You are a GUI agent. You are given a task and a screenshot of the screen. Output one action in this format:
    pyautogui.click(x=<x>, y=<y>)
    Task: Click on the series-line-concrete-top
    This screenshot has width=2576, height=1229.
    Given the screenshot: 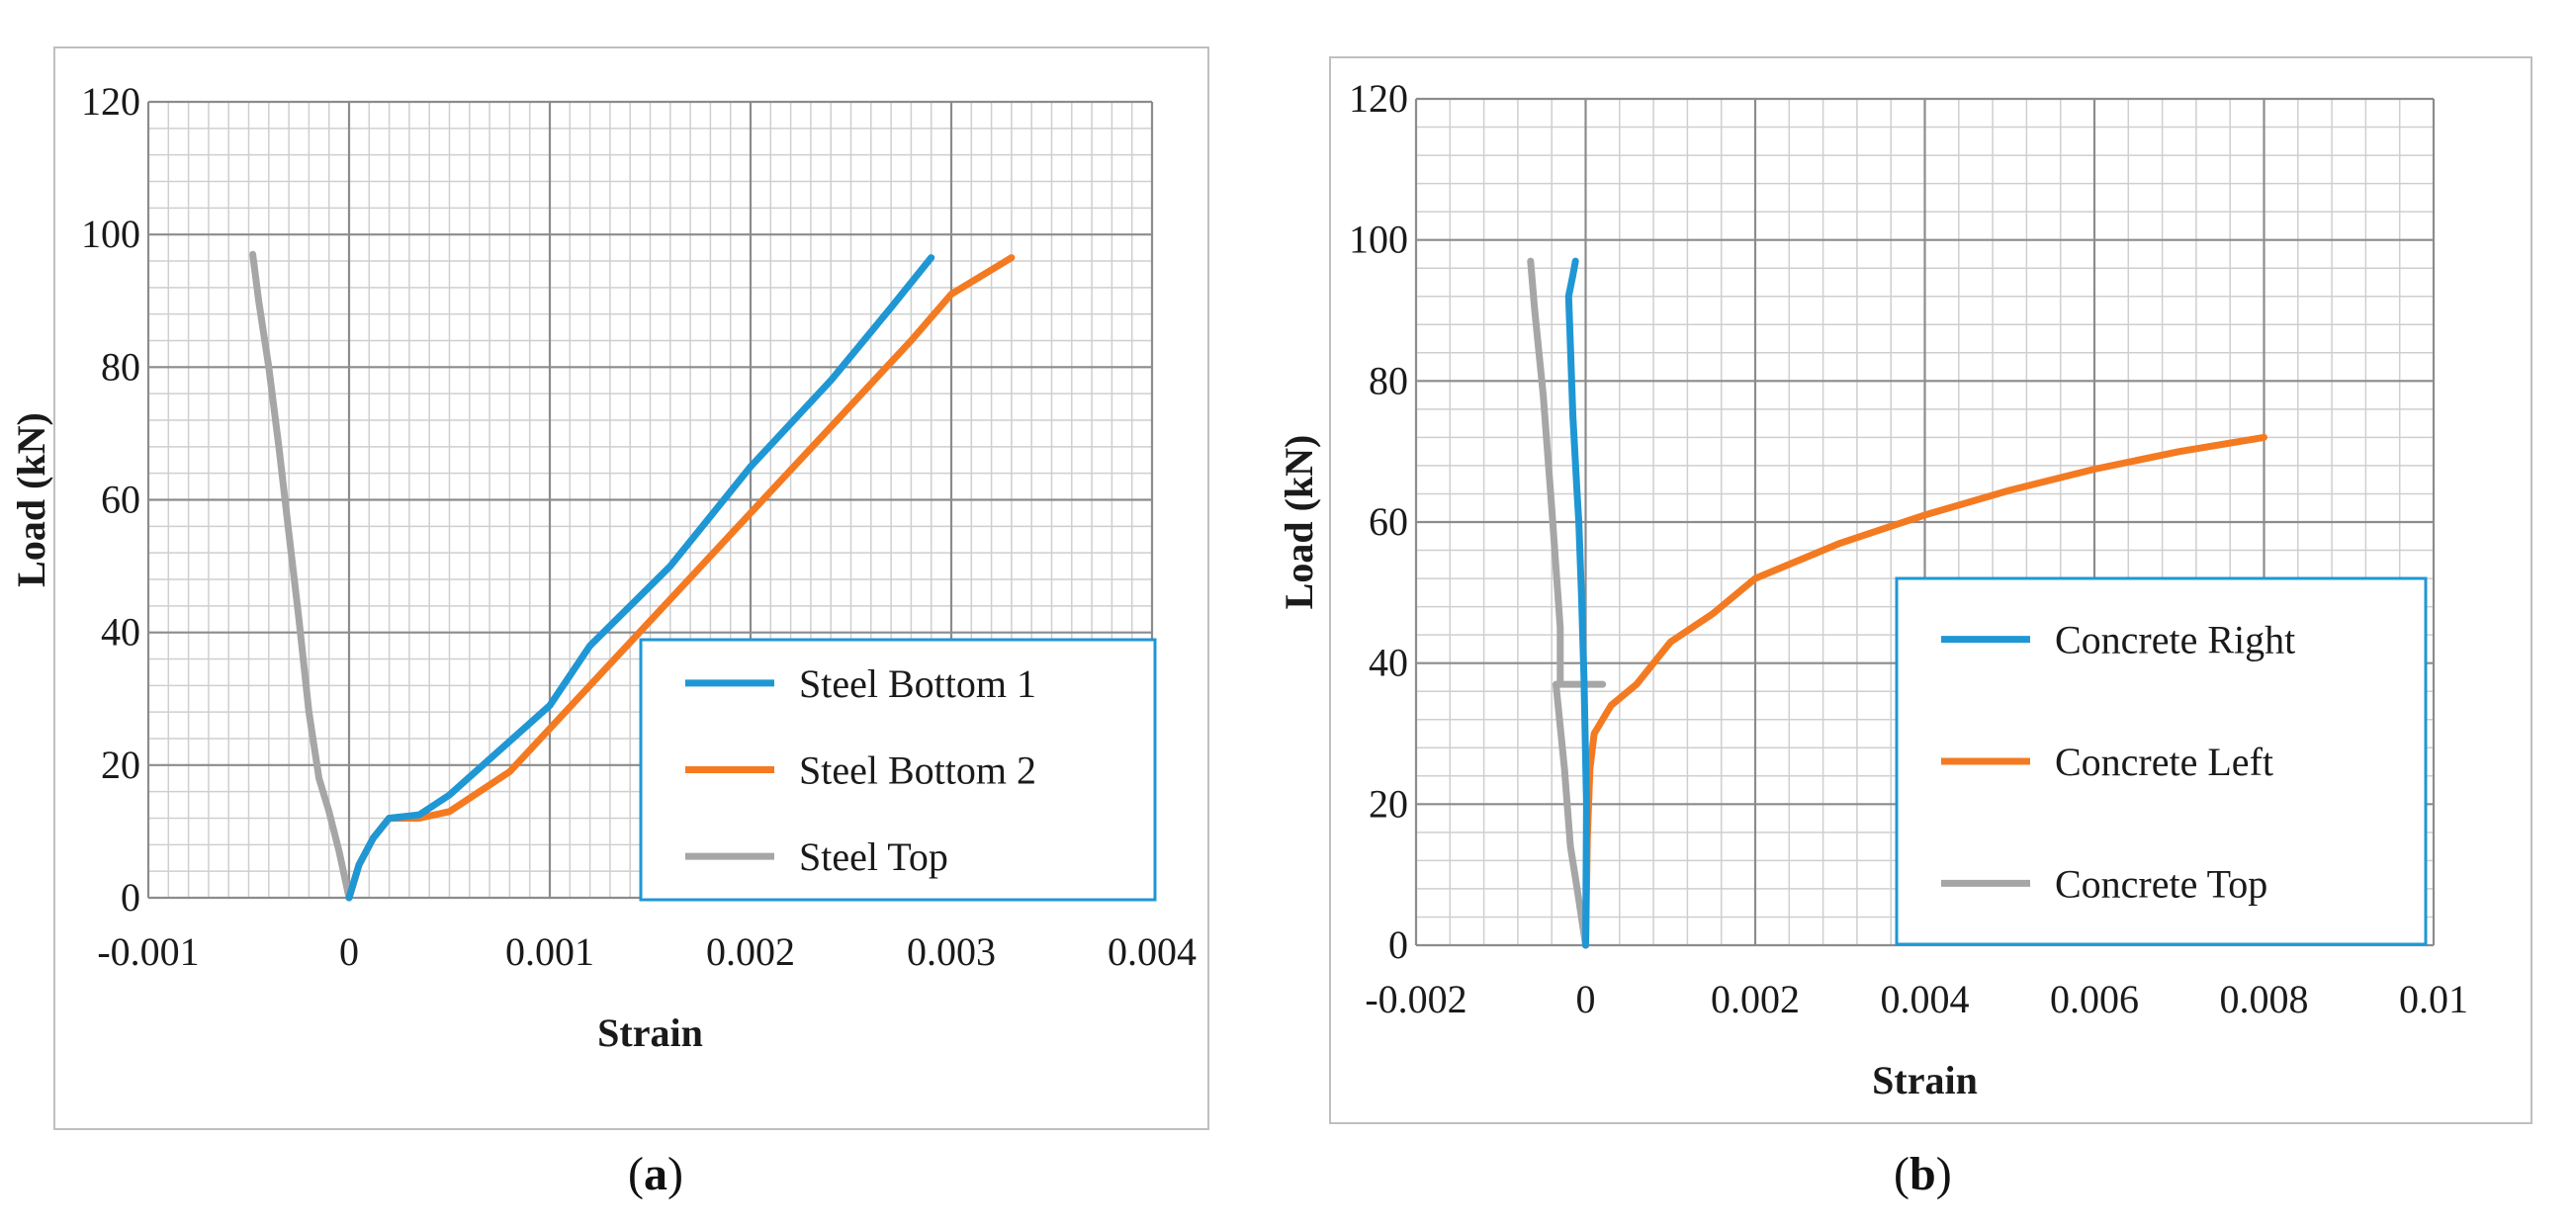 What is the action you would take?
    pyautogui.click(x=1567, y=603)
    